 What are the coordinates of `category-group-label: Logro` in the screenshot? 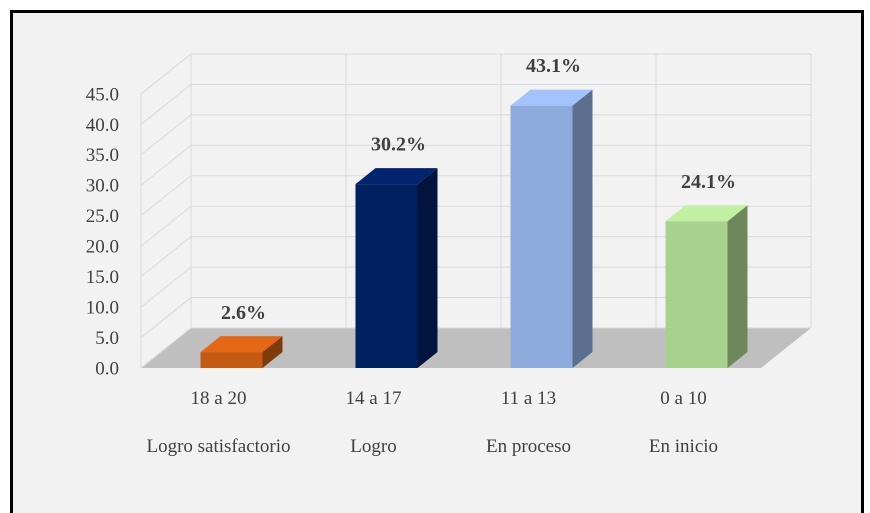 It's located at (373, 446).